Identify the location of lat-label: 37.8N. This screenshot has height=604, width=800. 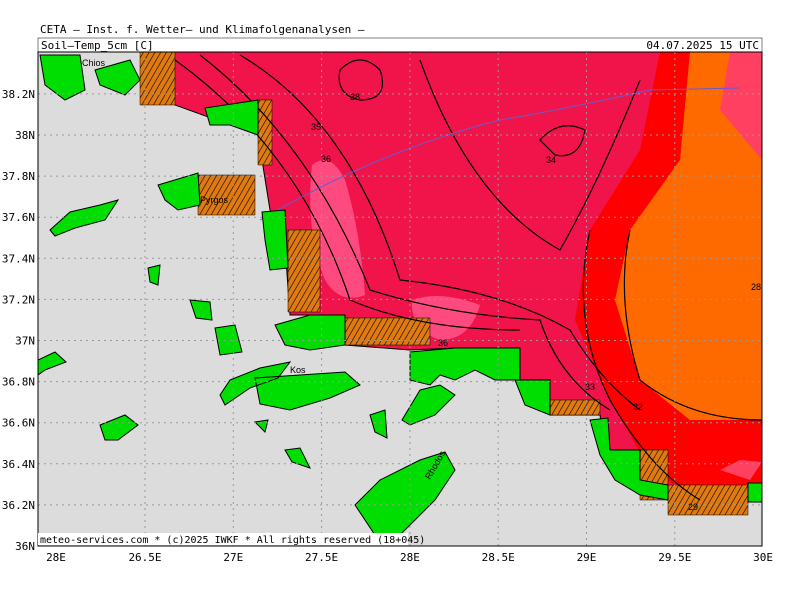
(18, 176).